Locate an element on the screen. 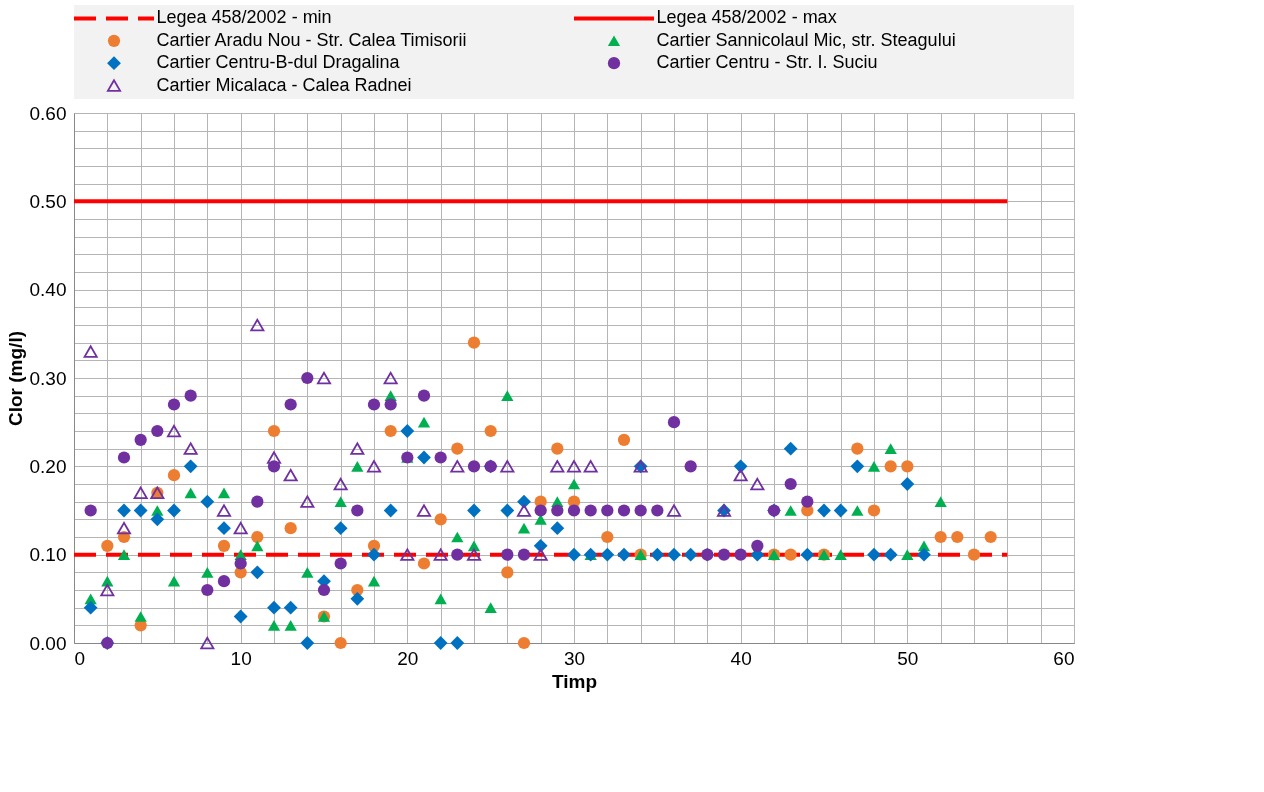  y-tick-label: 0.40 is located at coordinates (48, 290).